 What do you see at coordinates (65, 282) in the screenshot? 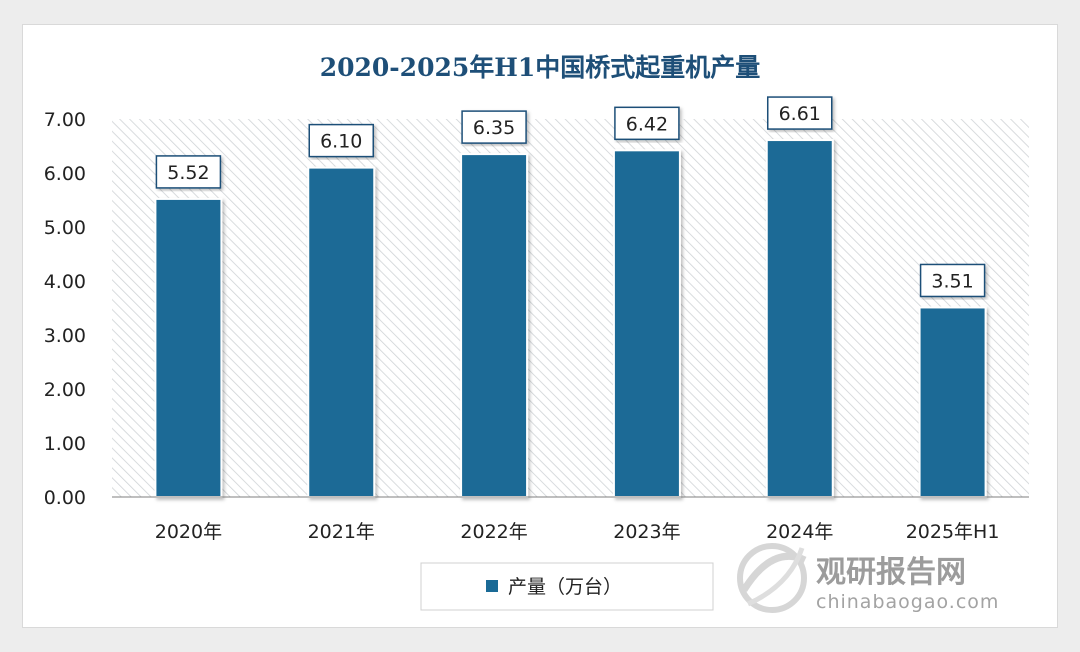
I see `y-tick-label: 4.00` at bounding box center [65, 282].